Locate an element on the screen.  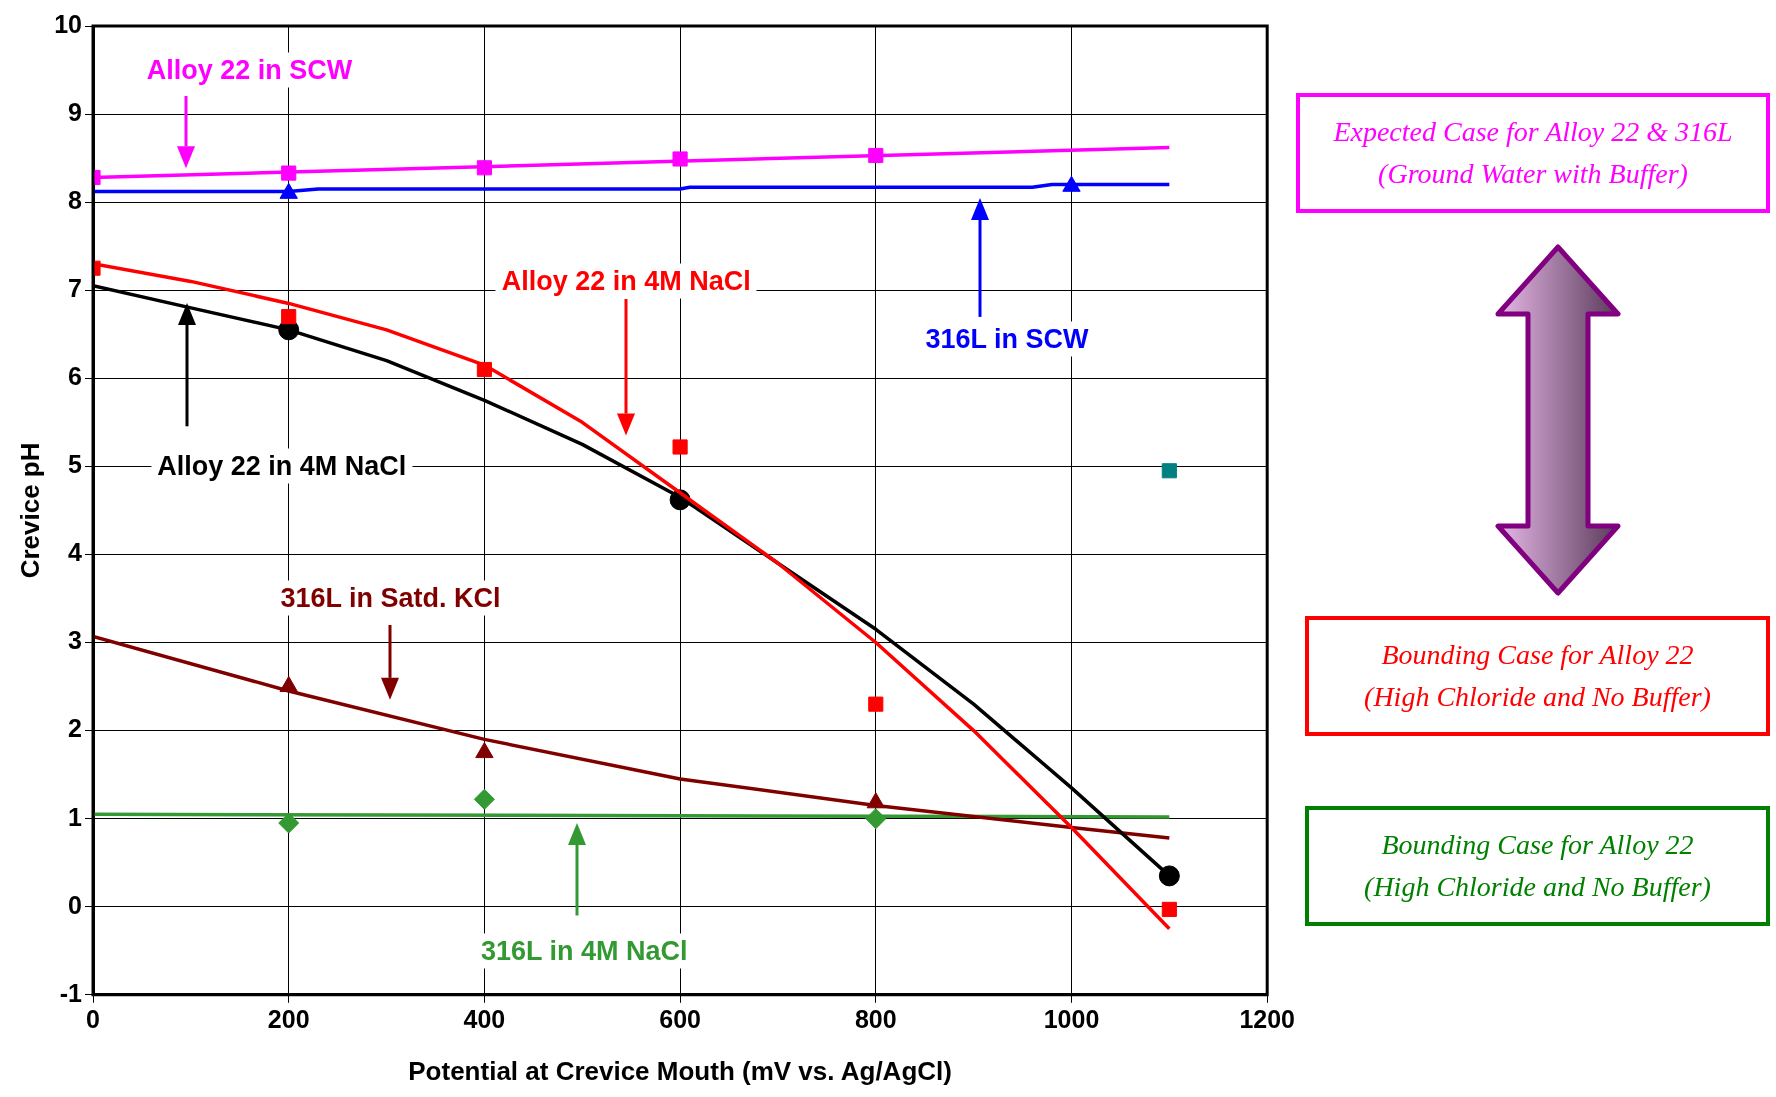
y-tick-label: 7 is located at coordinates (75, 288).